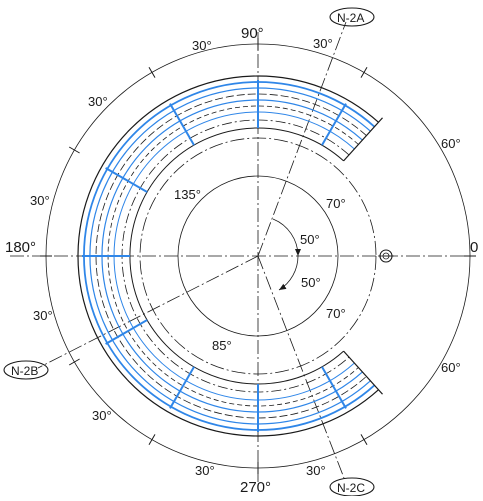 Image resolution: width=483 pixels, height=501 pixels. I want to click on inner-reference-circle, so click(258, 256).